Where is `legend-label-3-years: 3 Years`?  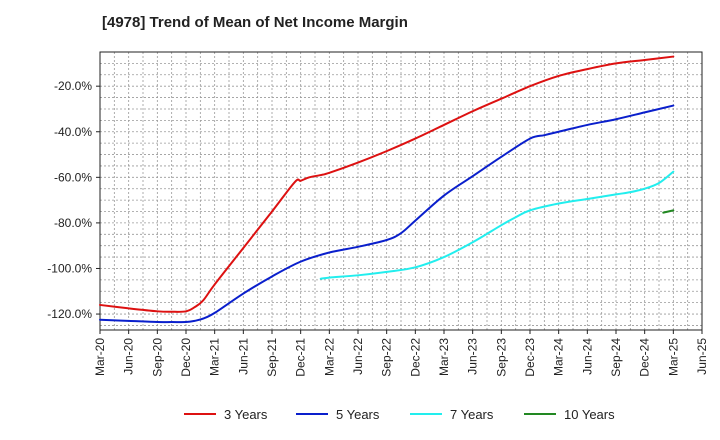
legend-label-3-years: 3 Years is located at coordinates (246, 414).